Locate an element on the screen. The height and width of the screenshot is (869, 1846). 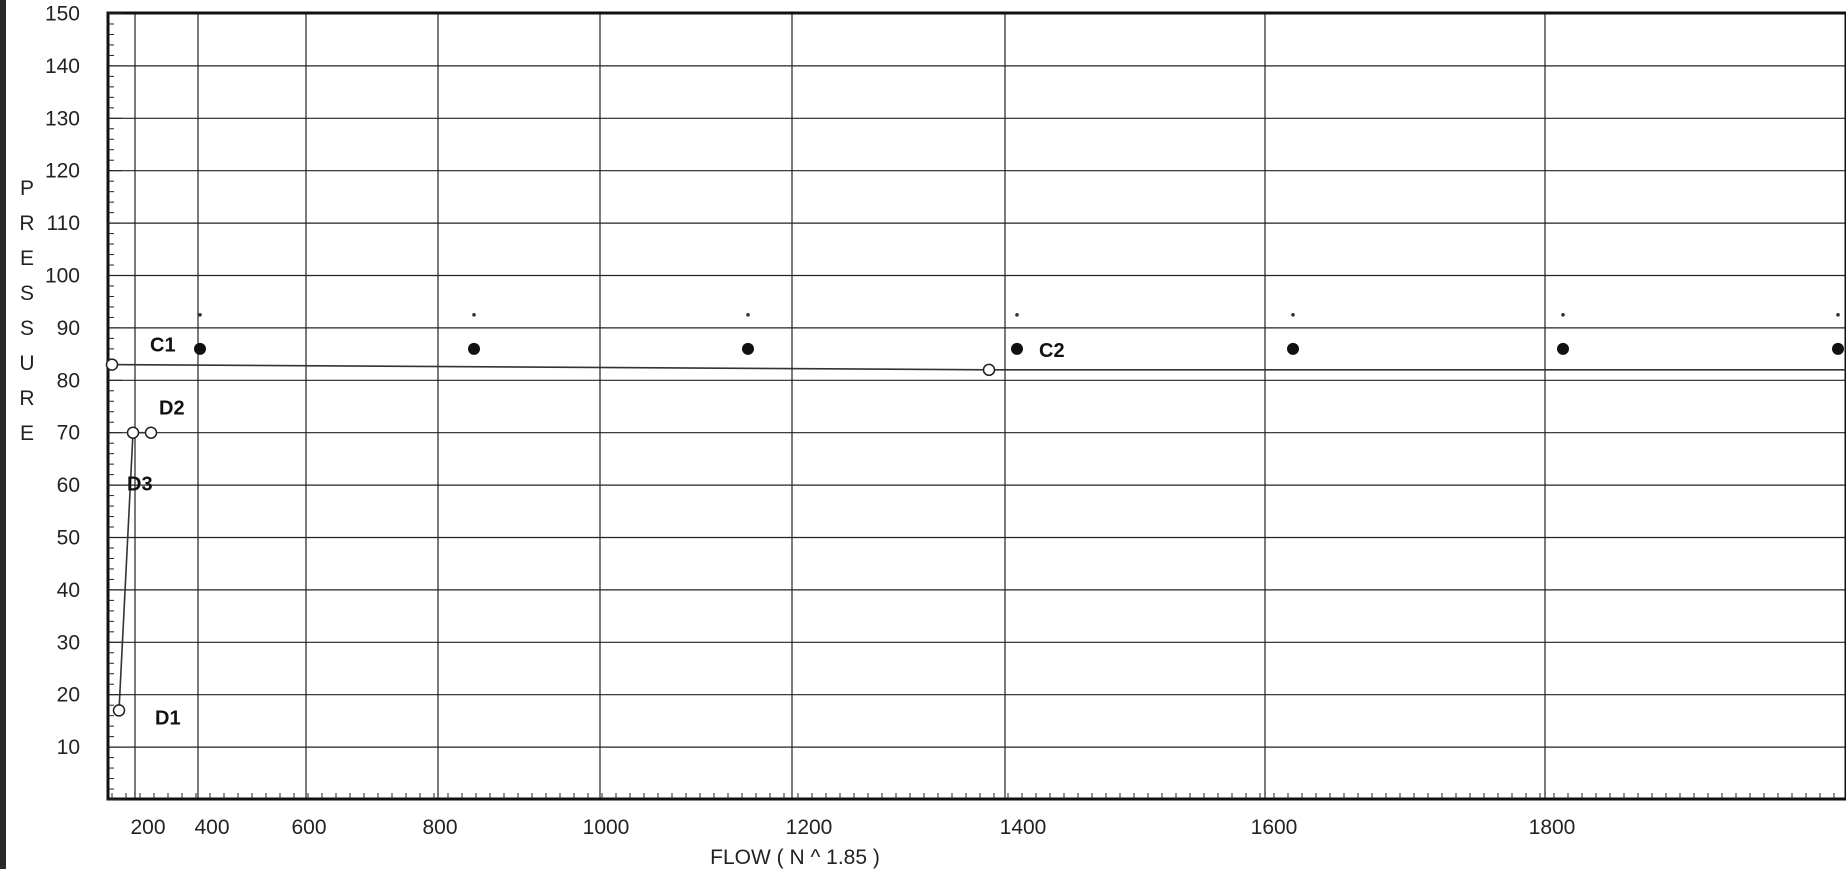
y-tick-label: 10 is located at coordinates (68, 747).